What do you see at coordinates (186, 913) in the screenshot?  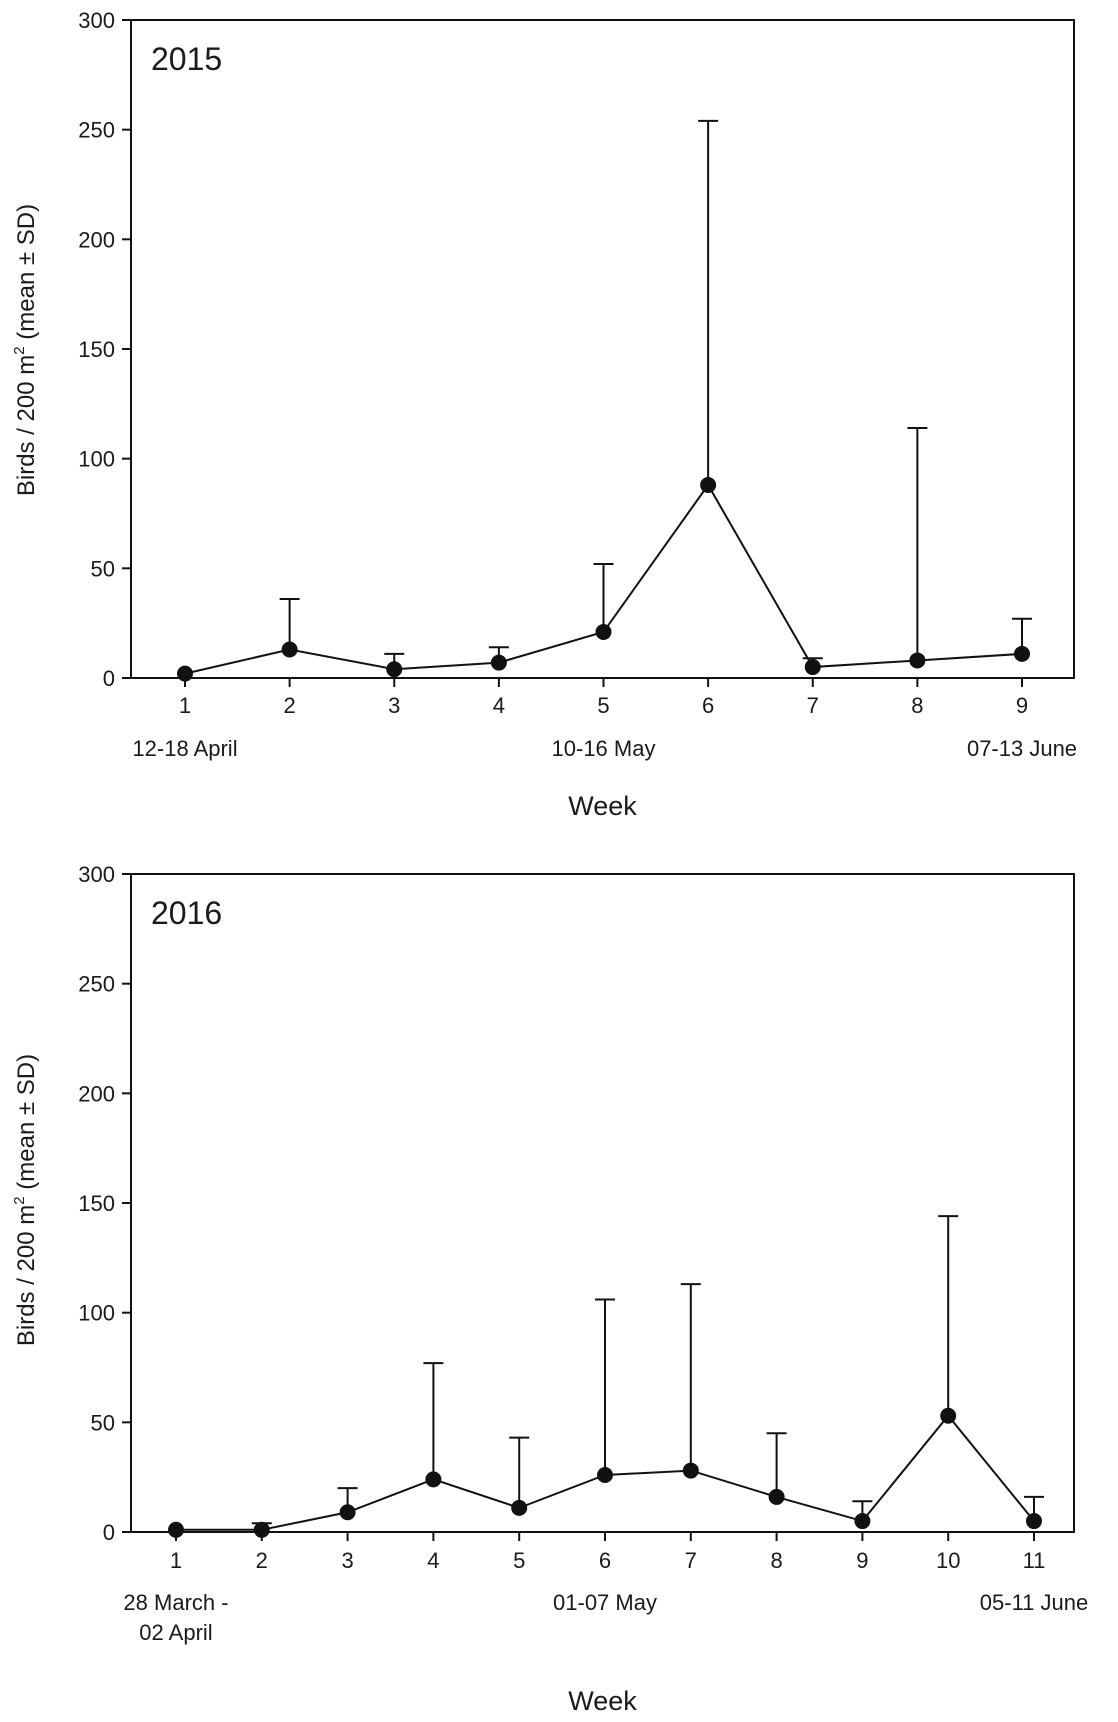 I see `panel-year-label: 2016` at bounding box center [186, 913].